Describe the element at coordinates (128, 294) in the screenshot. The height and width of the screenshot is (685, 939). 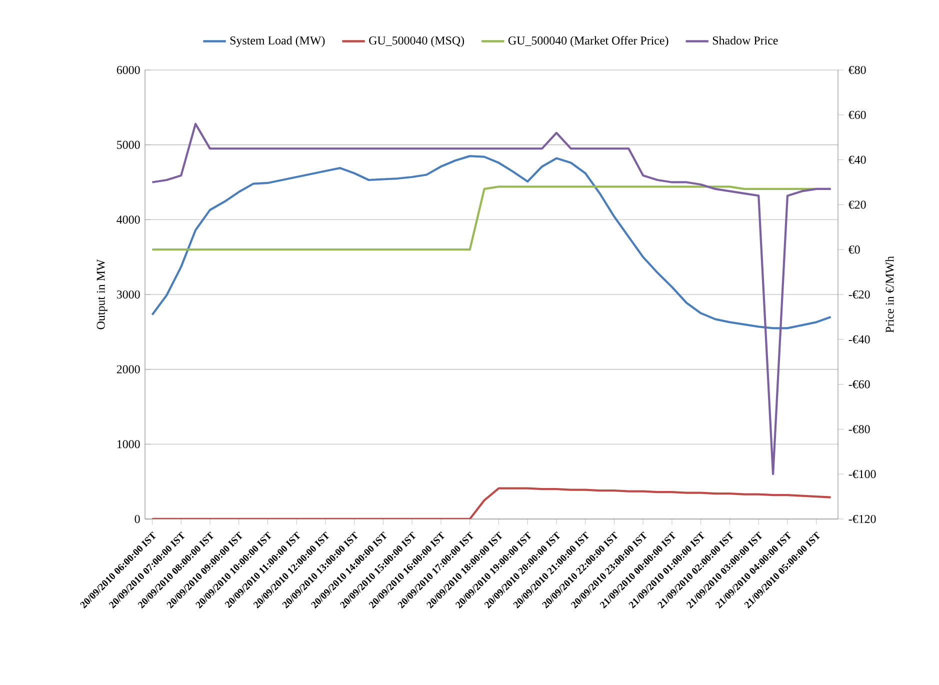
I see `y-tick-label: 3000` at that location.